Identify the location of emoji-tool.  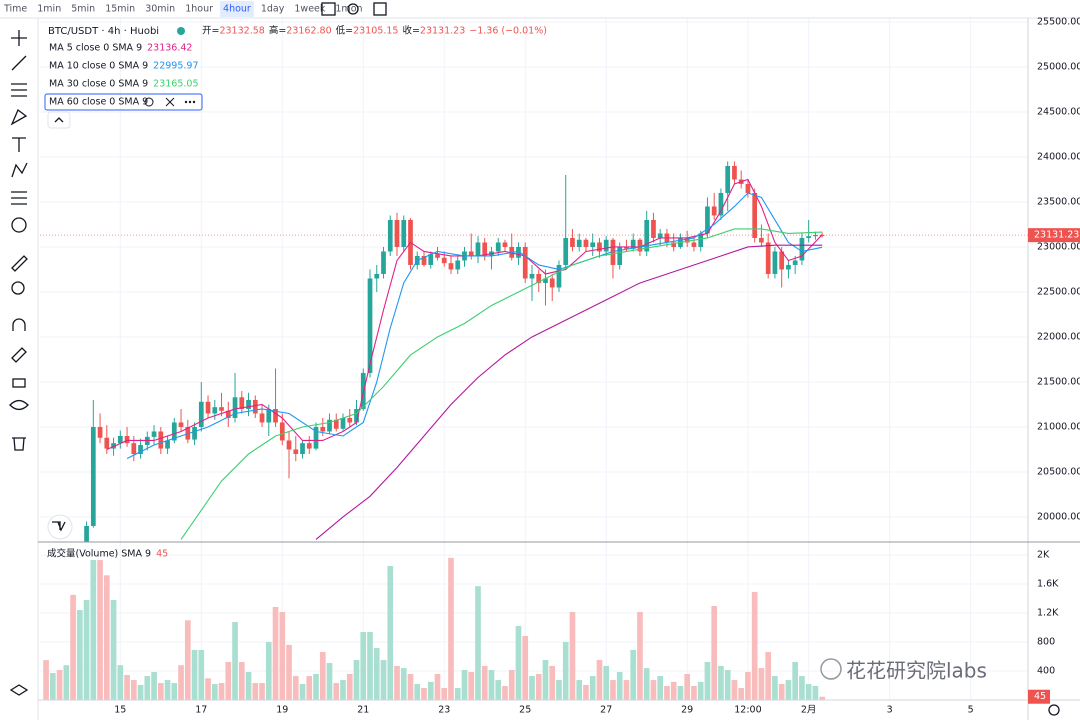
(19, 225).